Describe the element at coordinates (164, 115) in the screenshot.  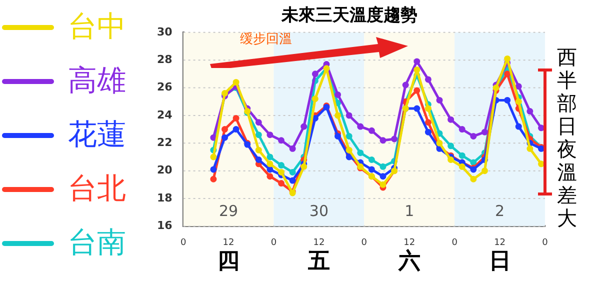
I see `y-tick-label: 24` at that location.